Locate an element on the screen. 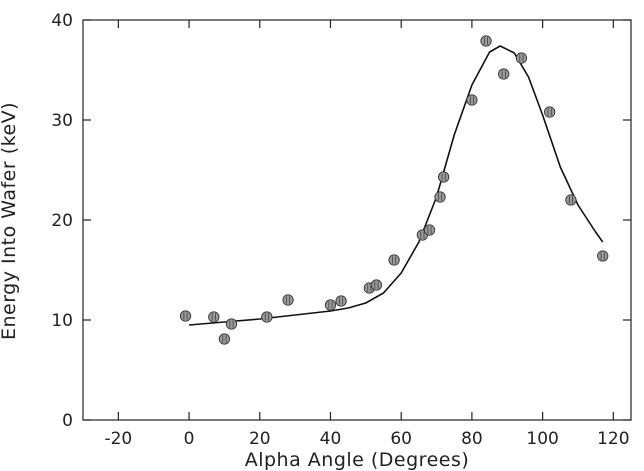  y-tick-label: 10 is located at coordinates (62, 321).